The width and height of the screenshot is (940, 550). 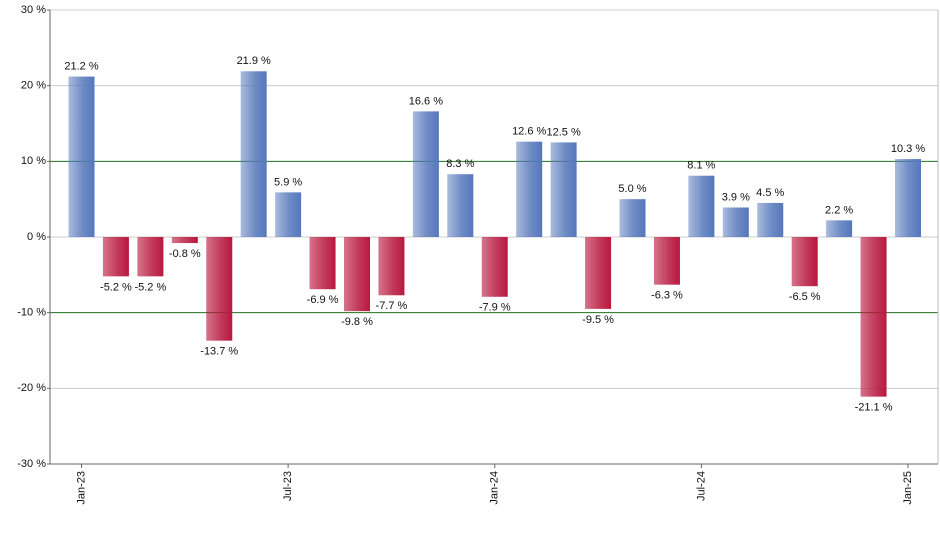 What do you see at coordinates (736, 197) in the screenshot?
I see `value-label: 3.9 %` at bounding box center [736, 197].